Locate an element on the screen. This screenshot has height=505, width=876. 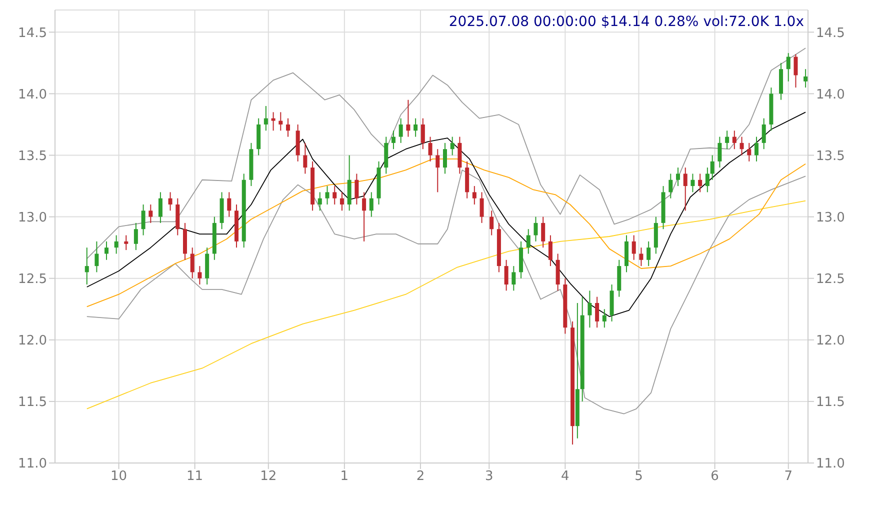
x-tick-label: 12 is located at coordinates (268, 476).